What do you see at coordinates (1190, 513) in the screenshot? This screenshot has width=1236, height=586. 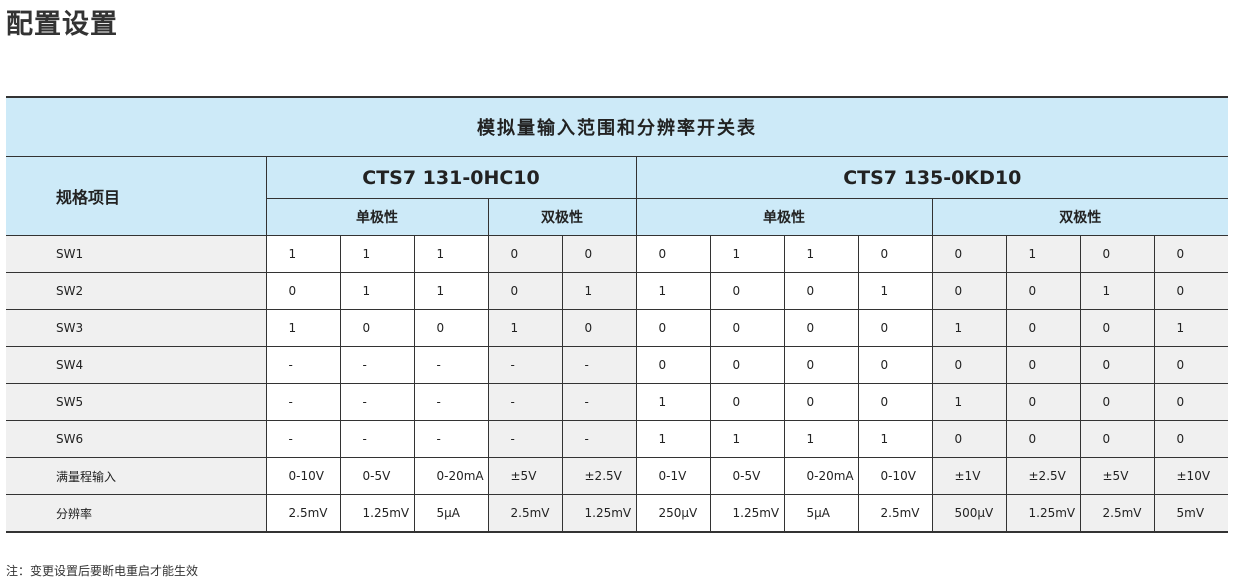 I see `table-cell: 5mV` at bounding box center [1190, 513].